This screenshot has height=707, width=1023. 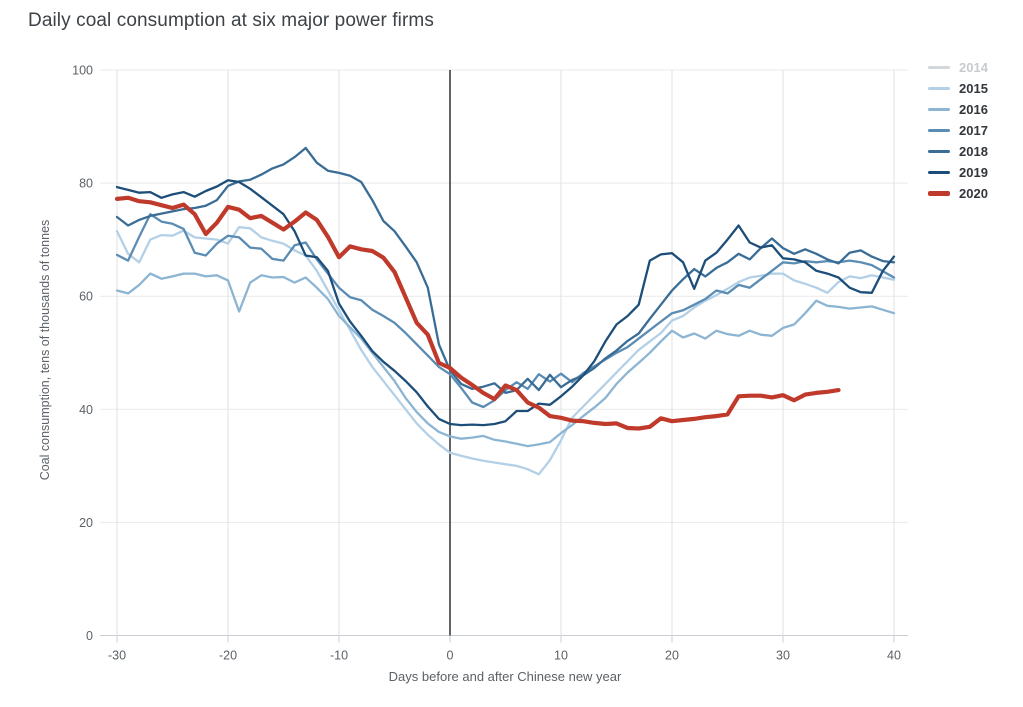 I want to click on x-tick-label: 20, so click(x=672, y=656).